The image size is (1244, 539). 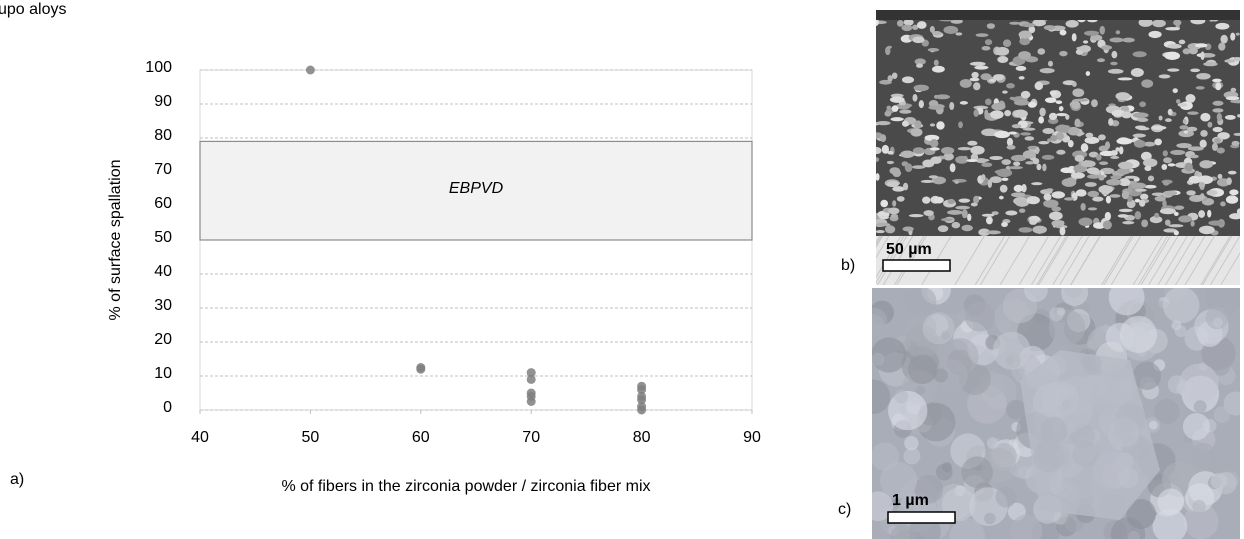 I want to click on y-tick-label: 0, so click(x=167, y=407).